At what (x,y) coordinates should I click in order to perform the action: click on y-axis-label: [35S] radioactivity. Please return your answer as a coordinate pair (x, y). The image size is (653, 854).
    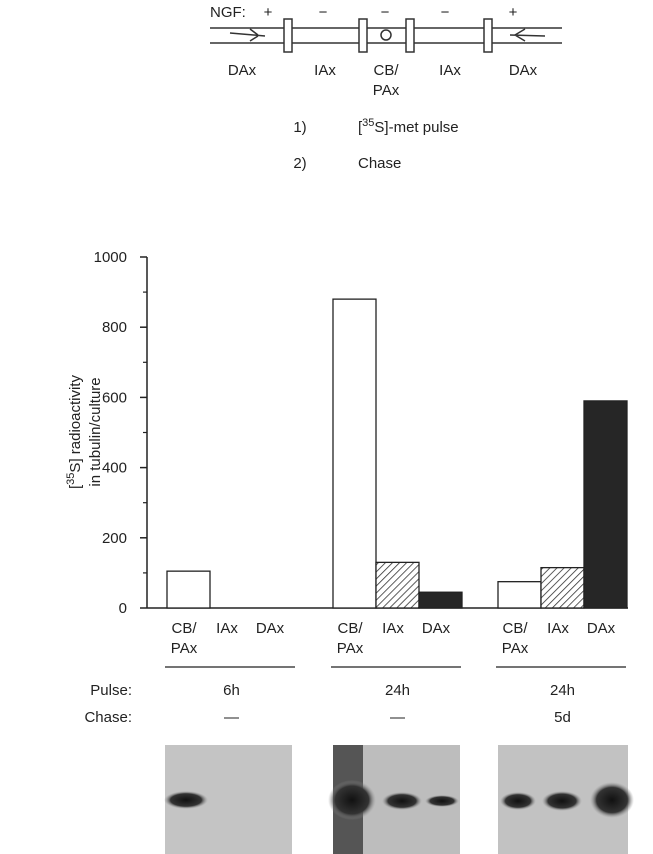
    Looking at the image, I should click on (74, 432).